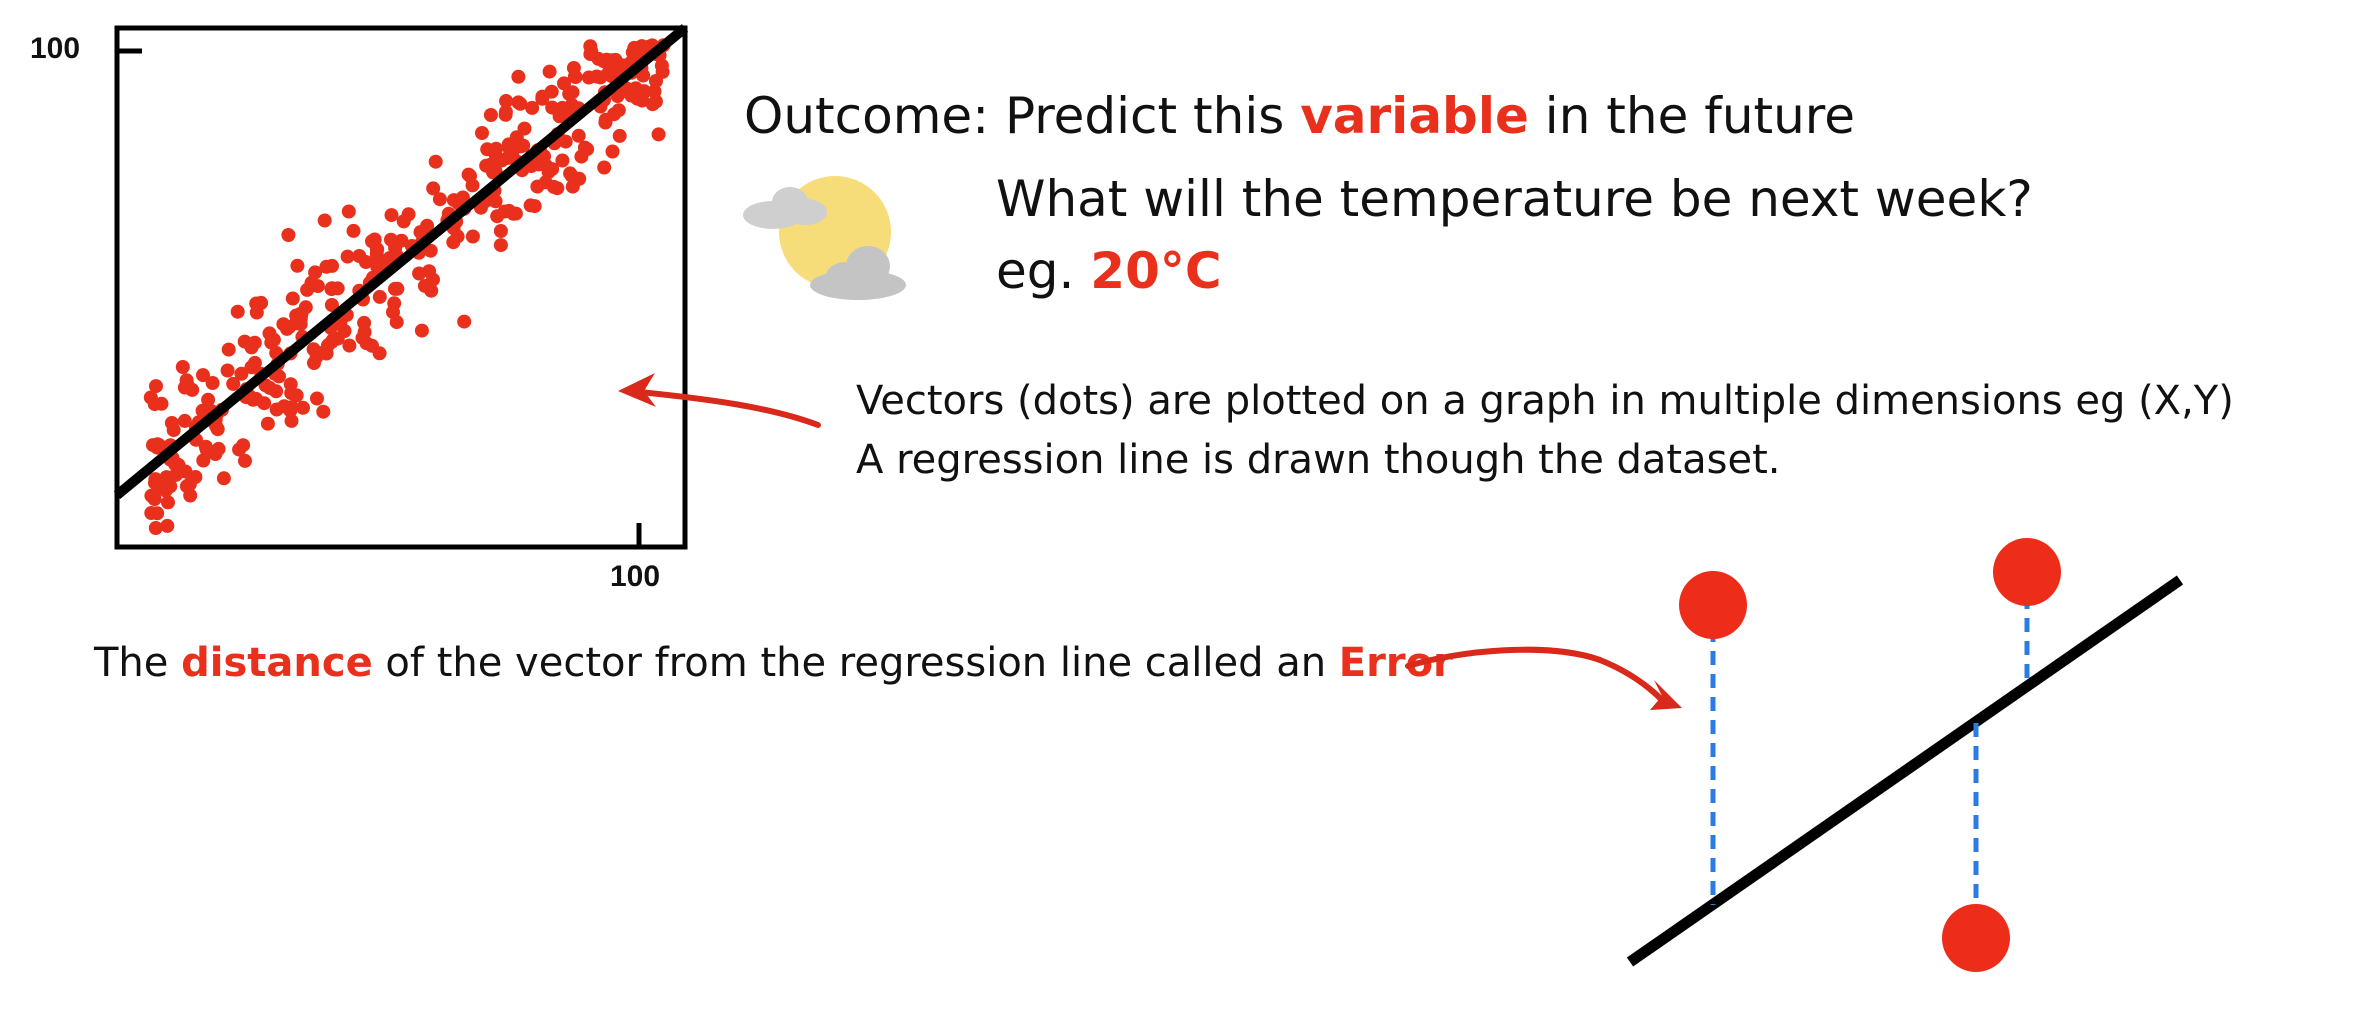 The image size is (2376, 1014). I want to click on example-line: eg. 20°C, so click(1109, 271).